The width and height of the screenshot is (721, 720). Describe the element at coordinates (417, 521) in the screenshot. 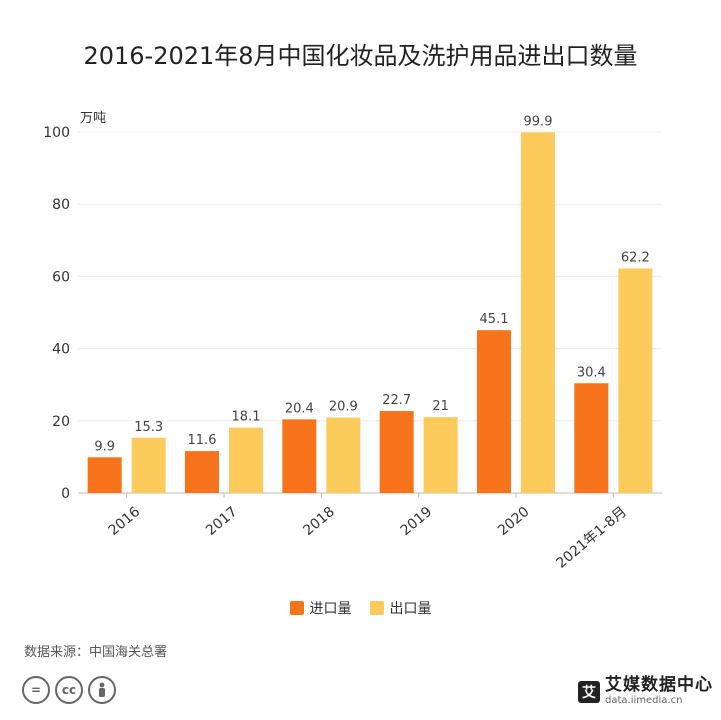

I see `x-tick-label: 2019` at that location.